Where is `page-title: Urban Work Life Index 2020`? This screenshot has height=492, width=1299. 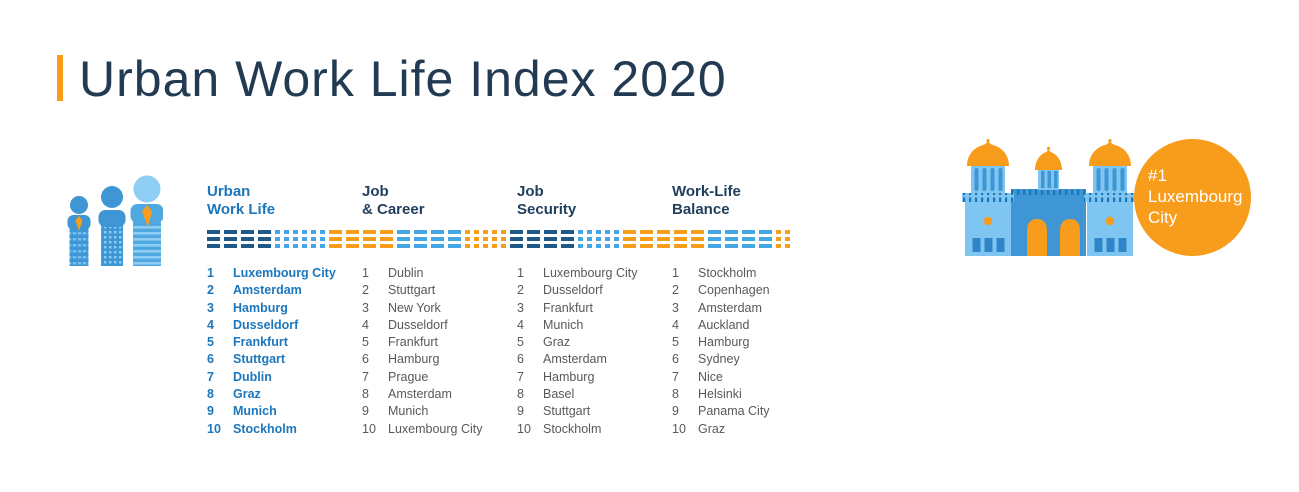
page-title: Urban Work Life Index 2020 is located at coordinates (403, 79).